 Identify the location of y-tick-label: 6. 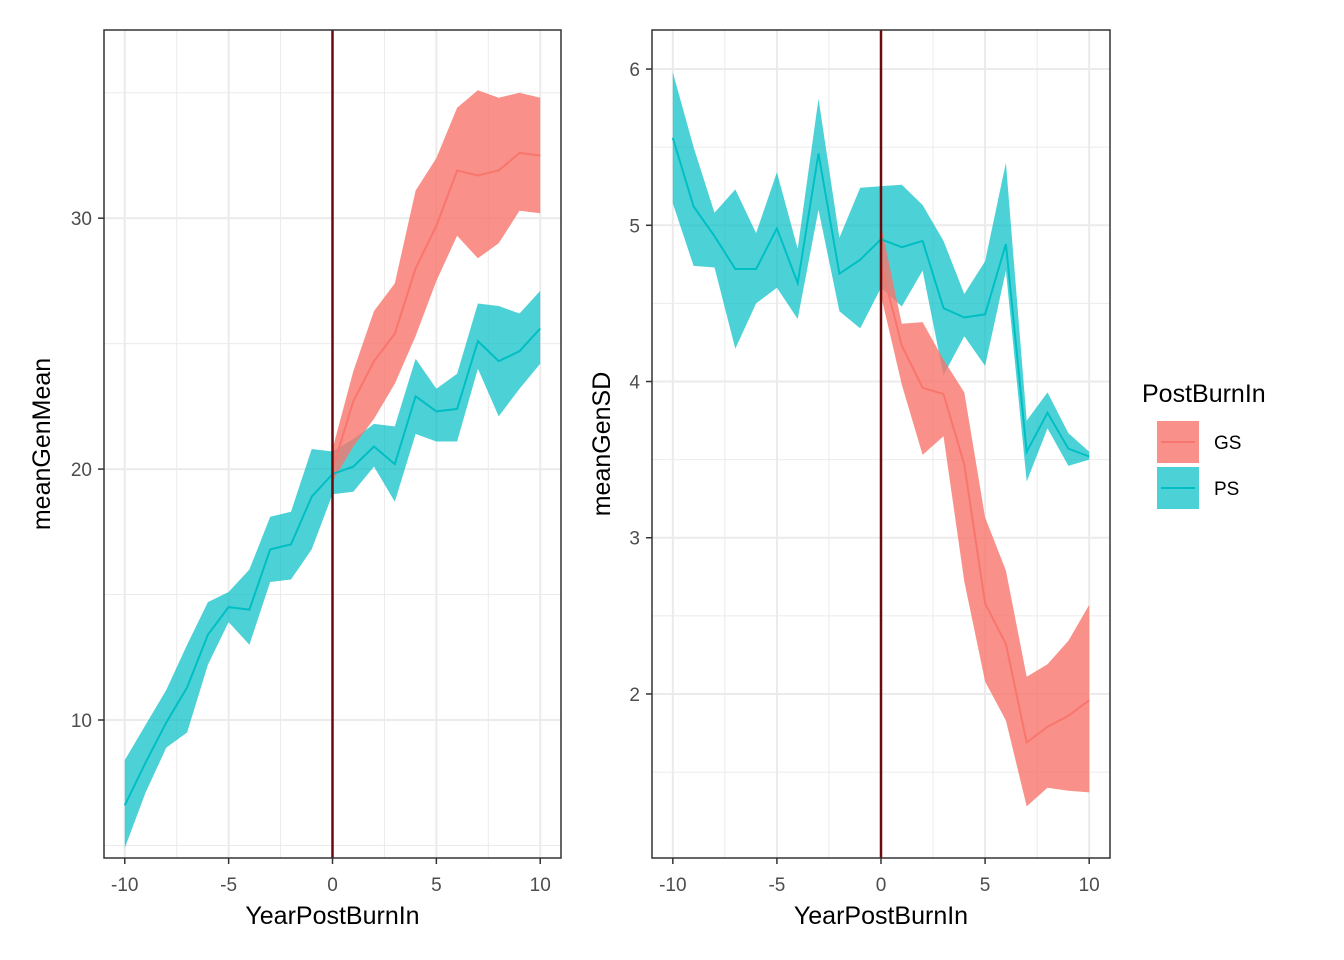
(634, 70).